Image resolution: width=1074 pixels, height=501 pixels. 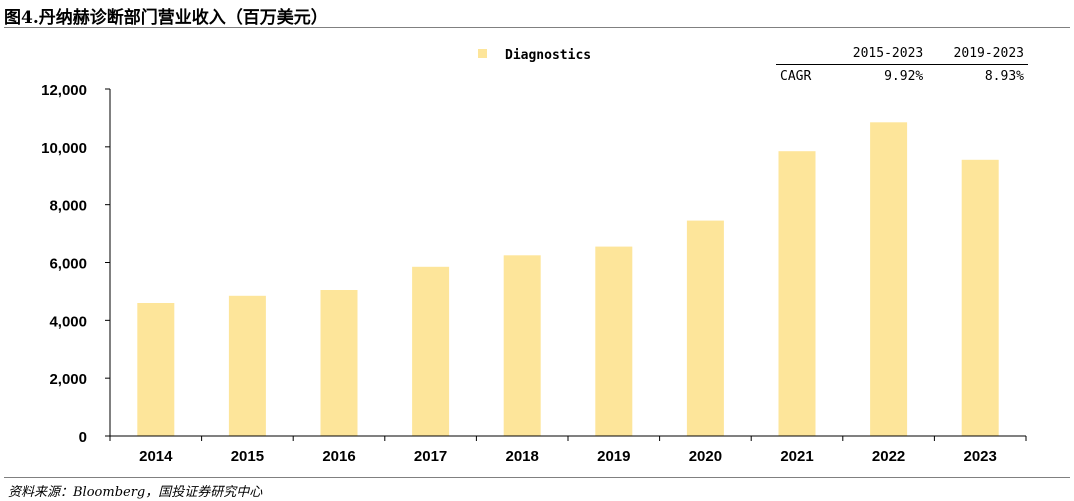 I want to click on bar-2023, so click(x=980, y=298).